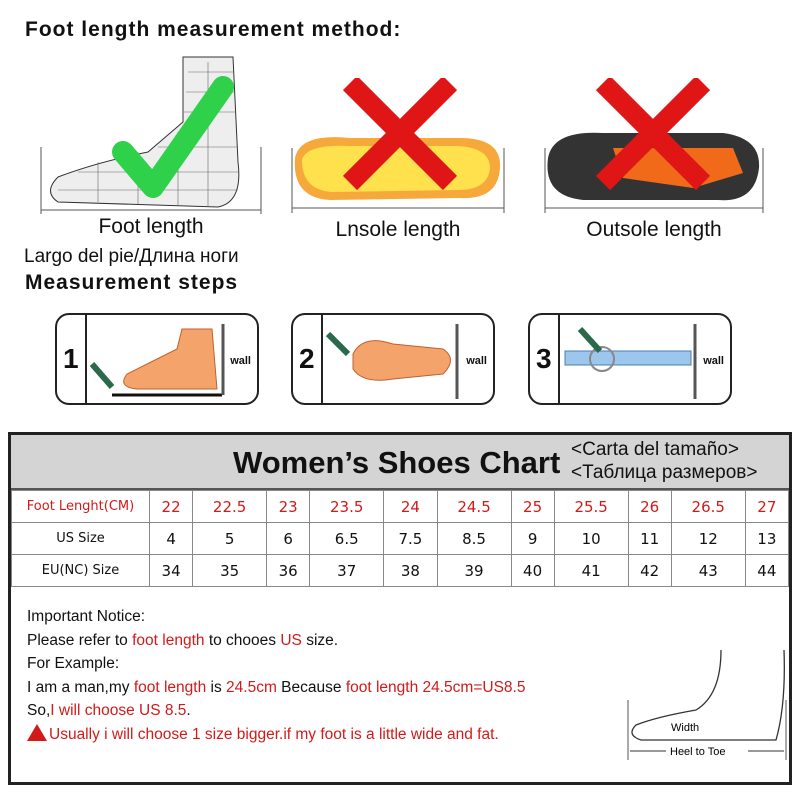 Image resolution: width=800 pixels, height=800 pixels. I want to click on outsole-image, so click(654, 145).